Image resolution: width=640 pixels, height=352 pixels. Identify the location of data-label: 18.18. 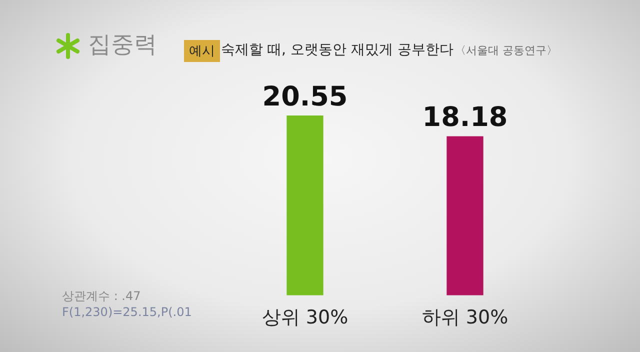
(465, 118).